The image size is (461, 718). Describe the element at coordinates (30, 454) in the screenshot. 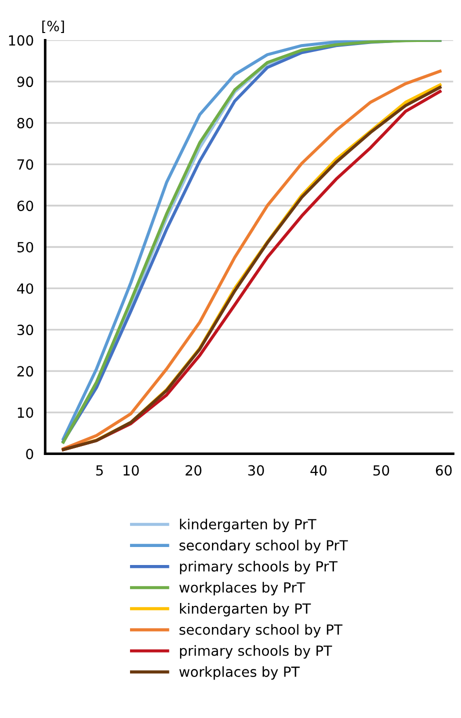

I see `y-tick-label: 0` at that location.